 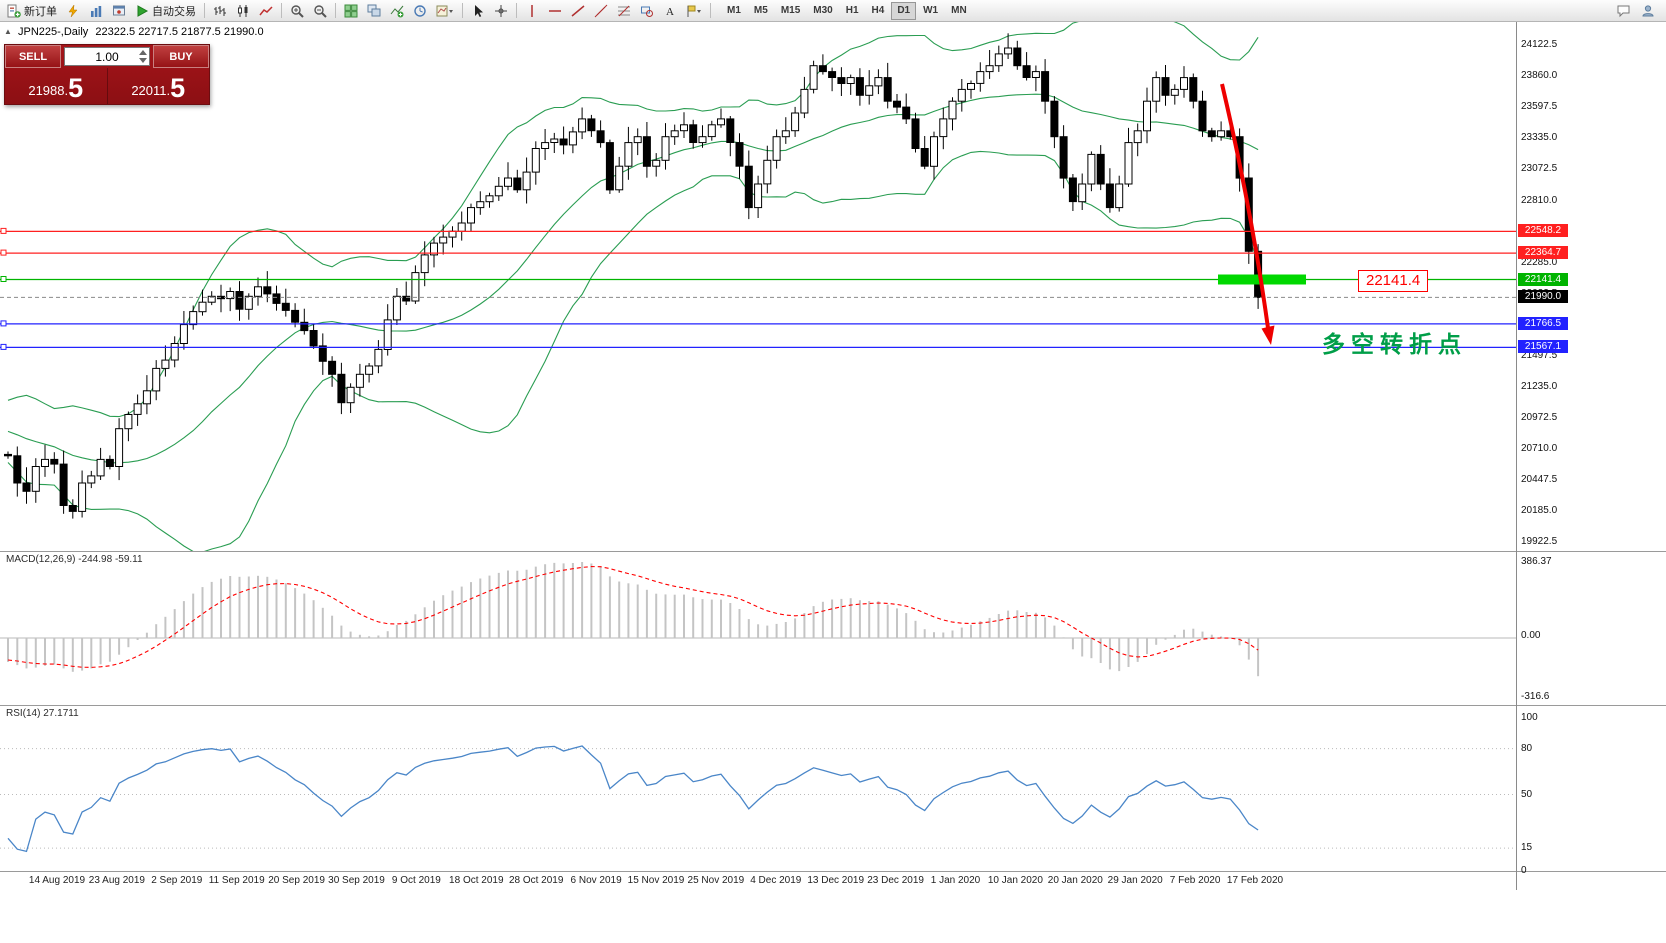 What do you see at coordinates (716, 880) in the screenshot?
I see `time-axis-label: 25 Nov 2019` at bounding box center [716, 880].